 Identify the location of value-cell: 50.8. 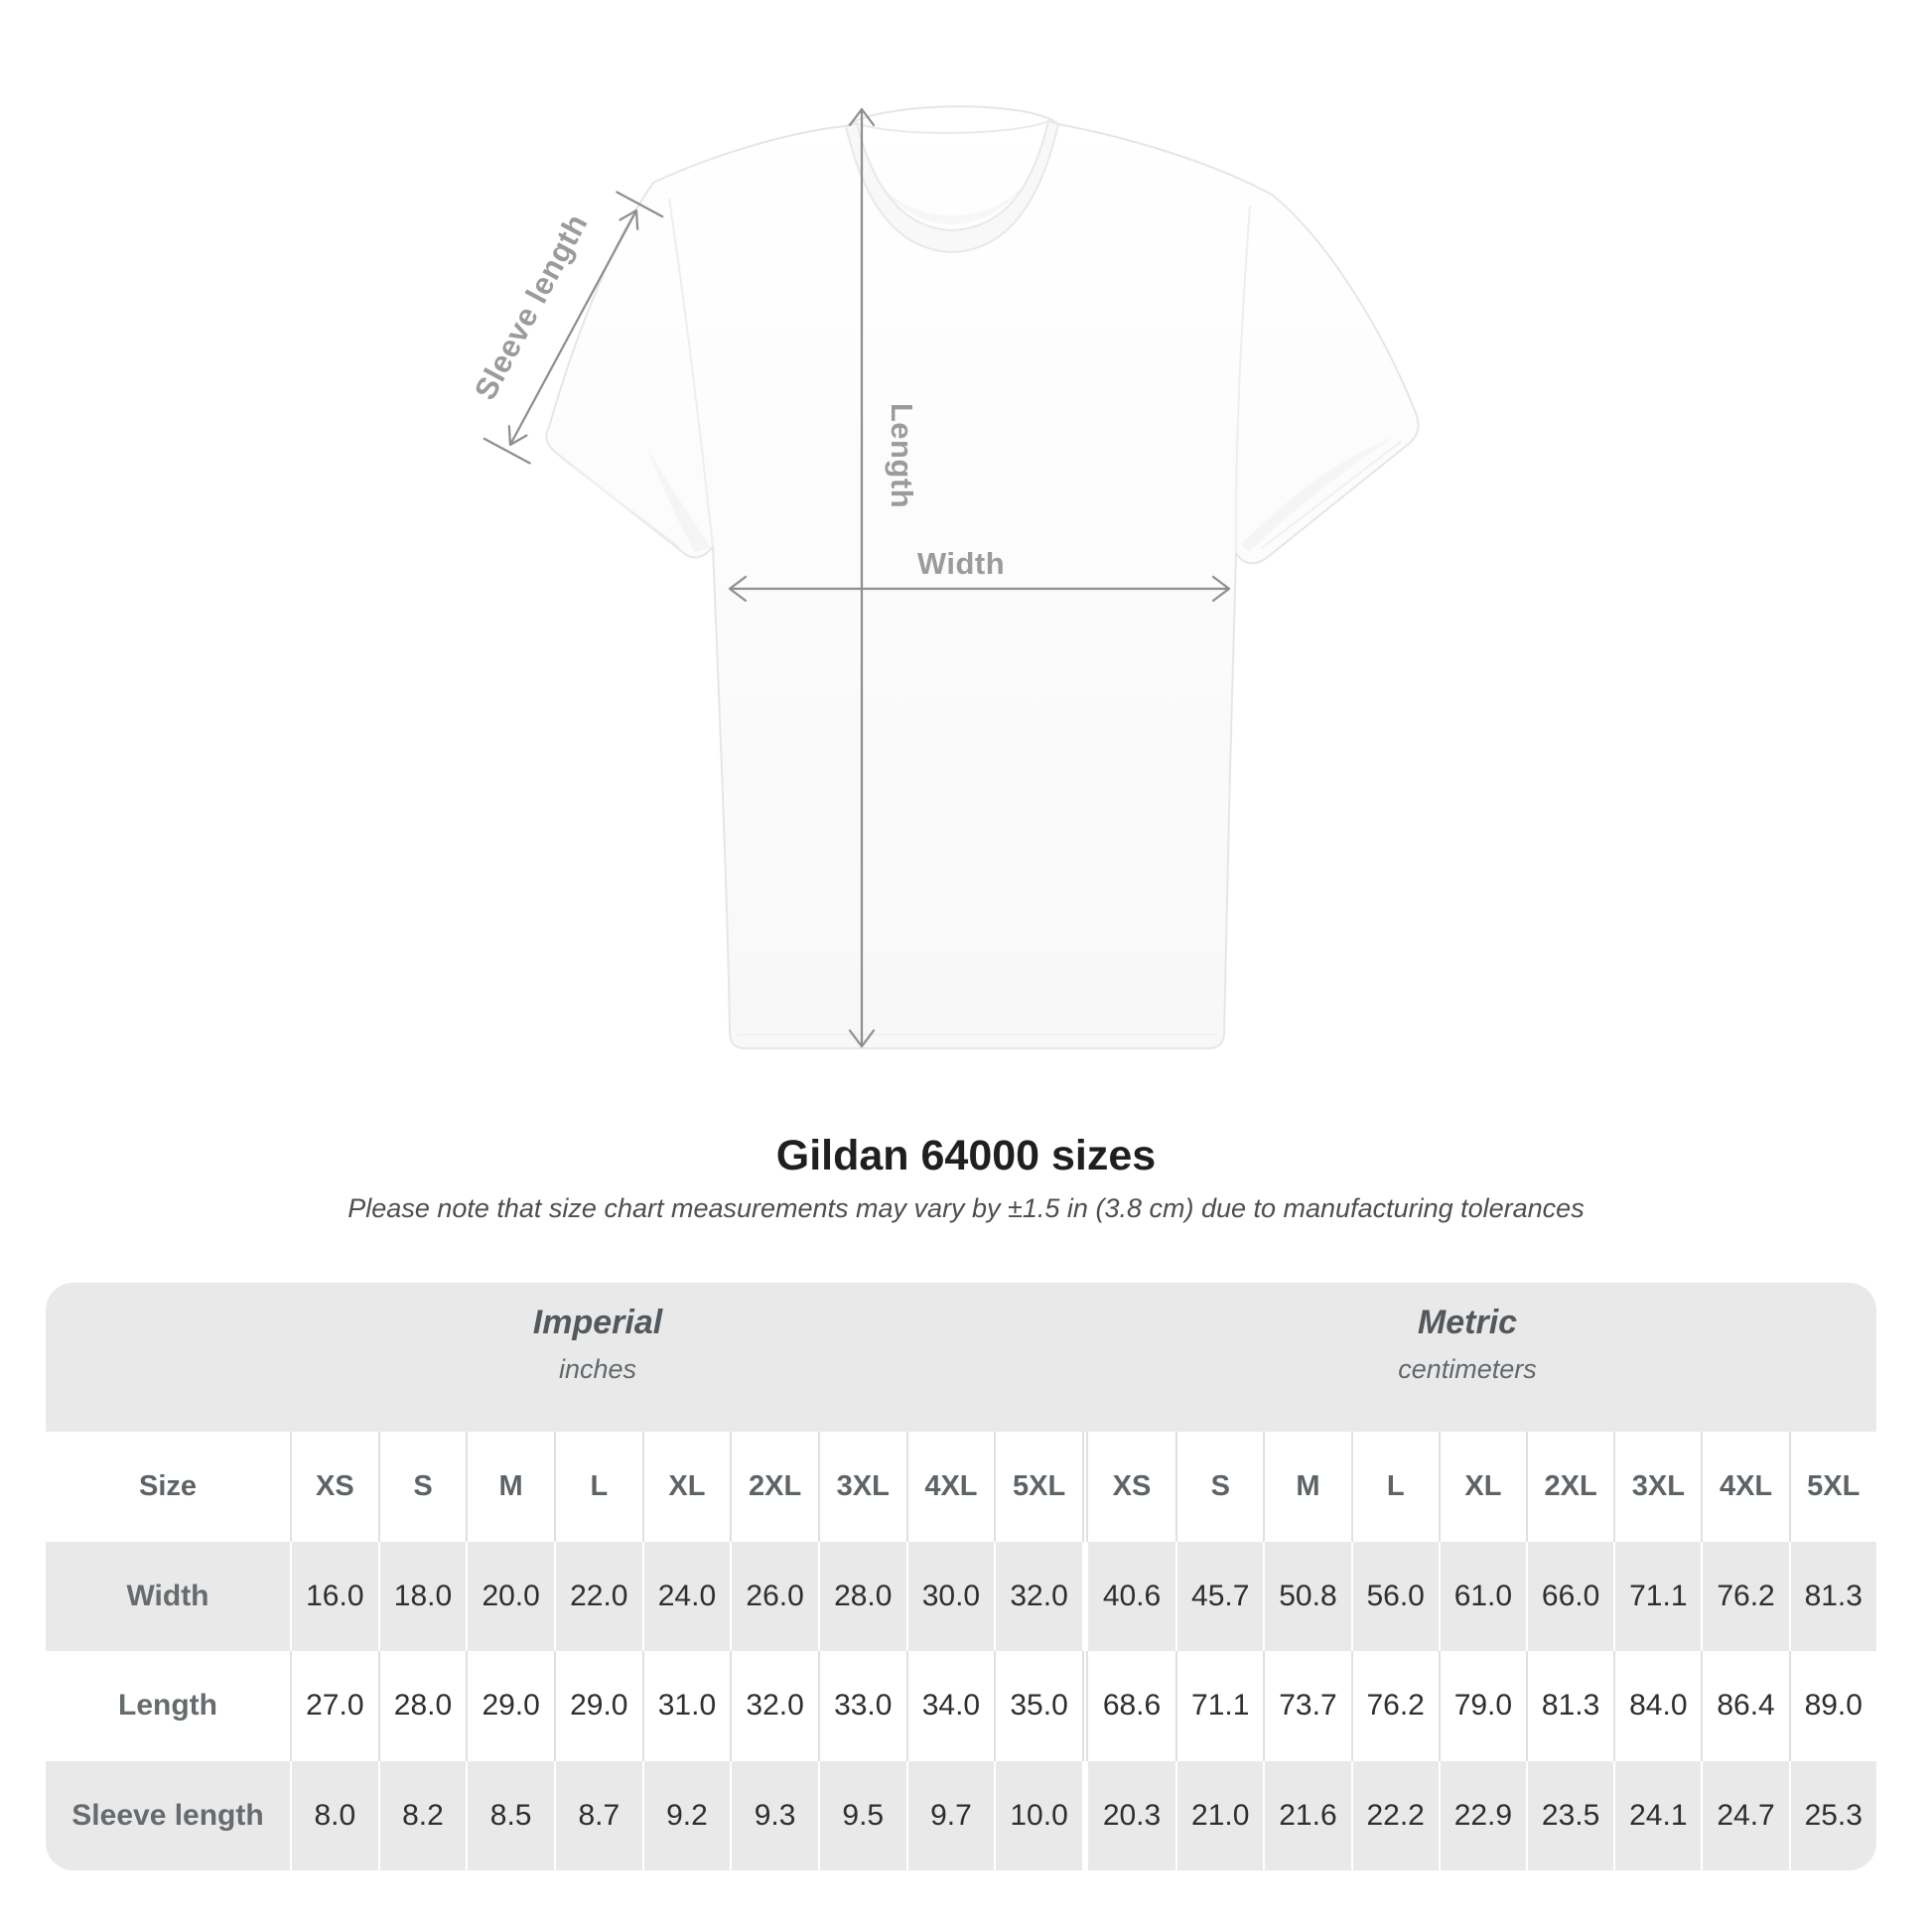
(1306, 1596).